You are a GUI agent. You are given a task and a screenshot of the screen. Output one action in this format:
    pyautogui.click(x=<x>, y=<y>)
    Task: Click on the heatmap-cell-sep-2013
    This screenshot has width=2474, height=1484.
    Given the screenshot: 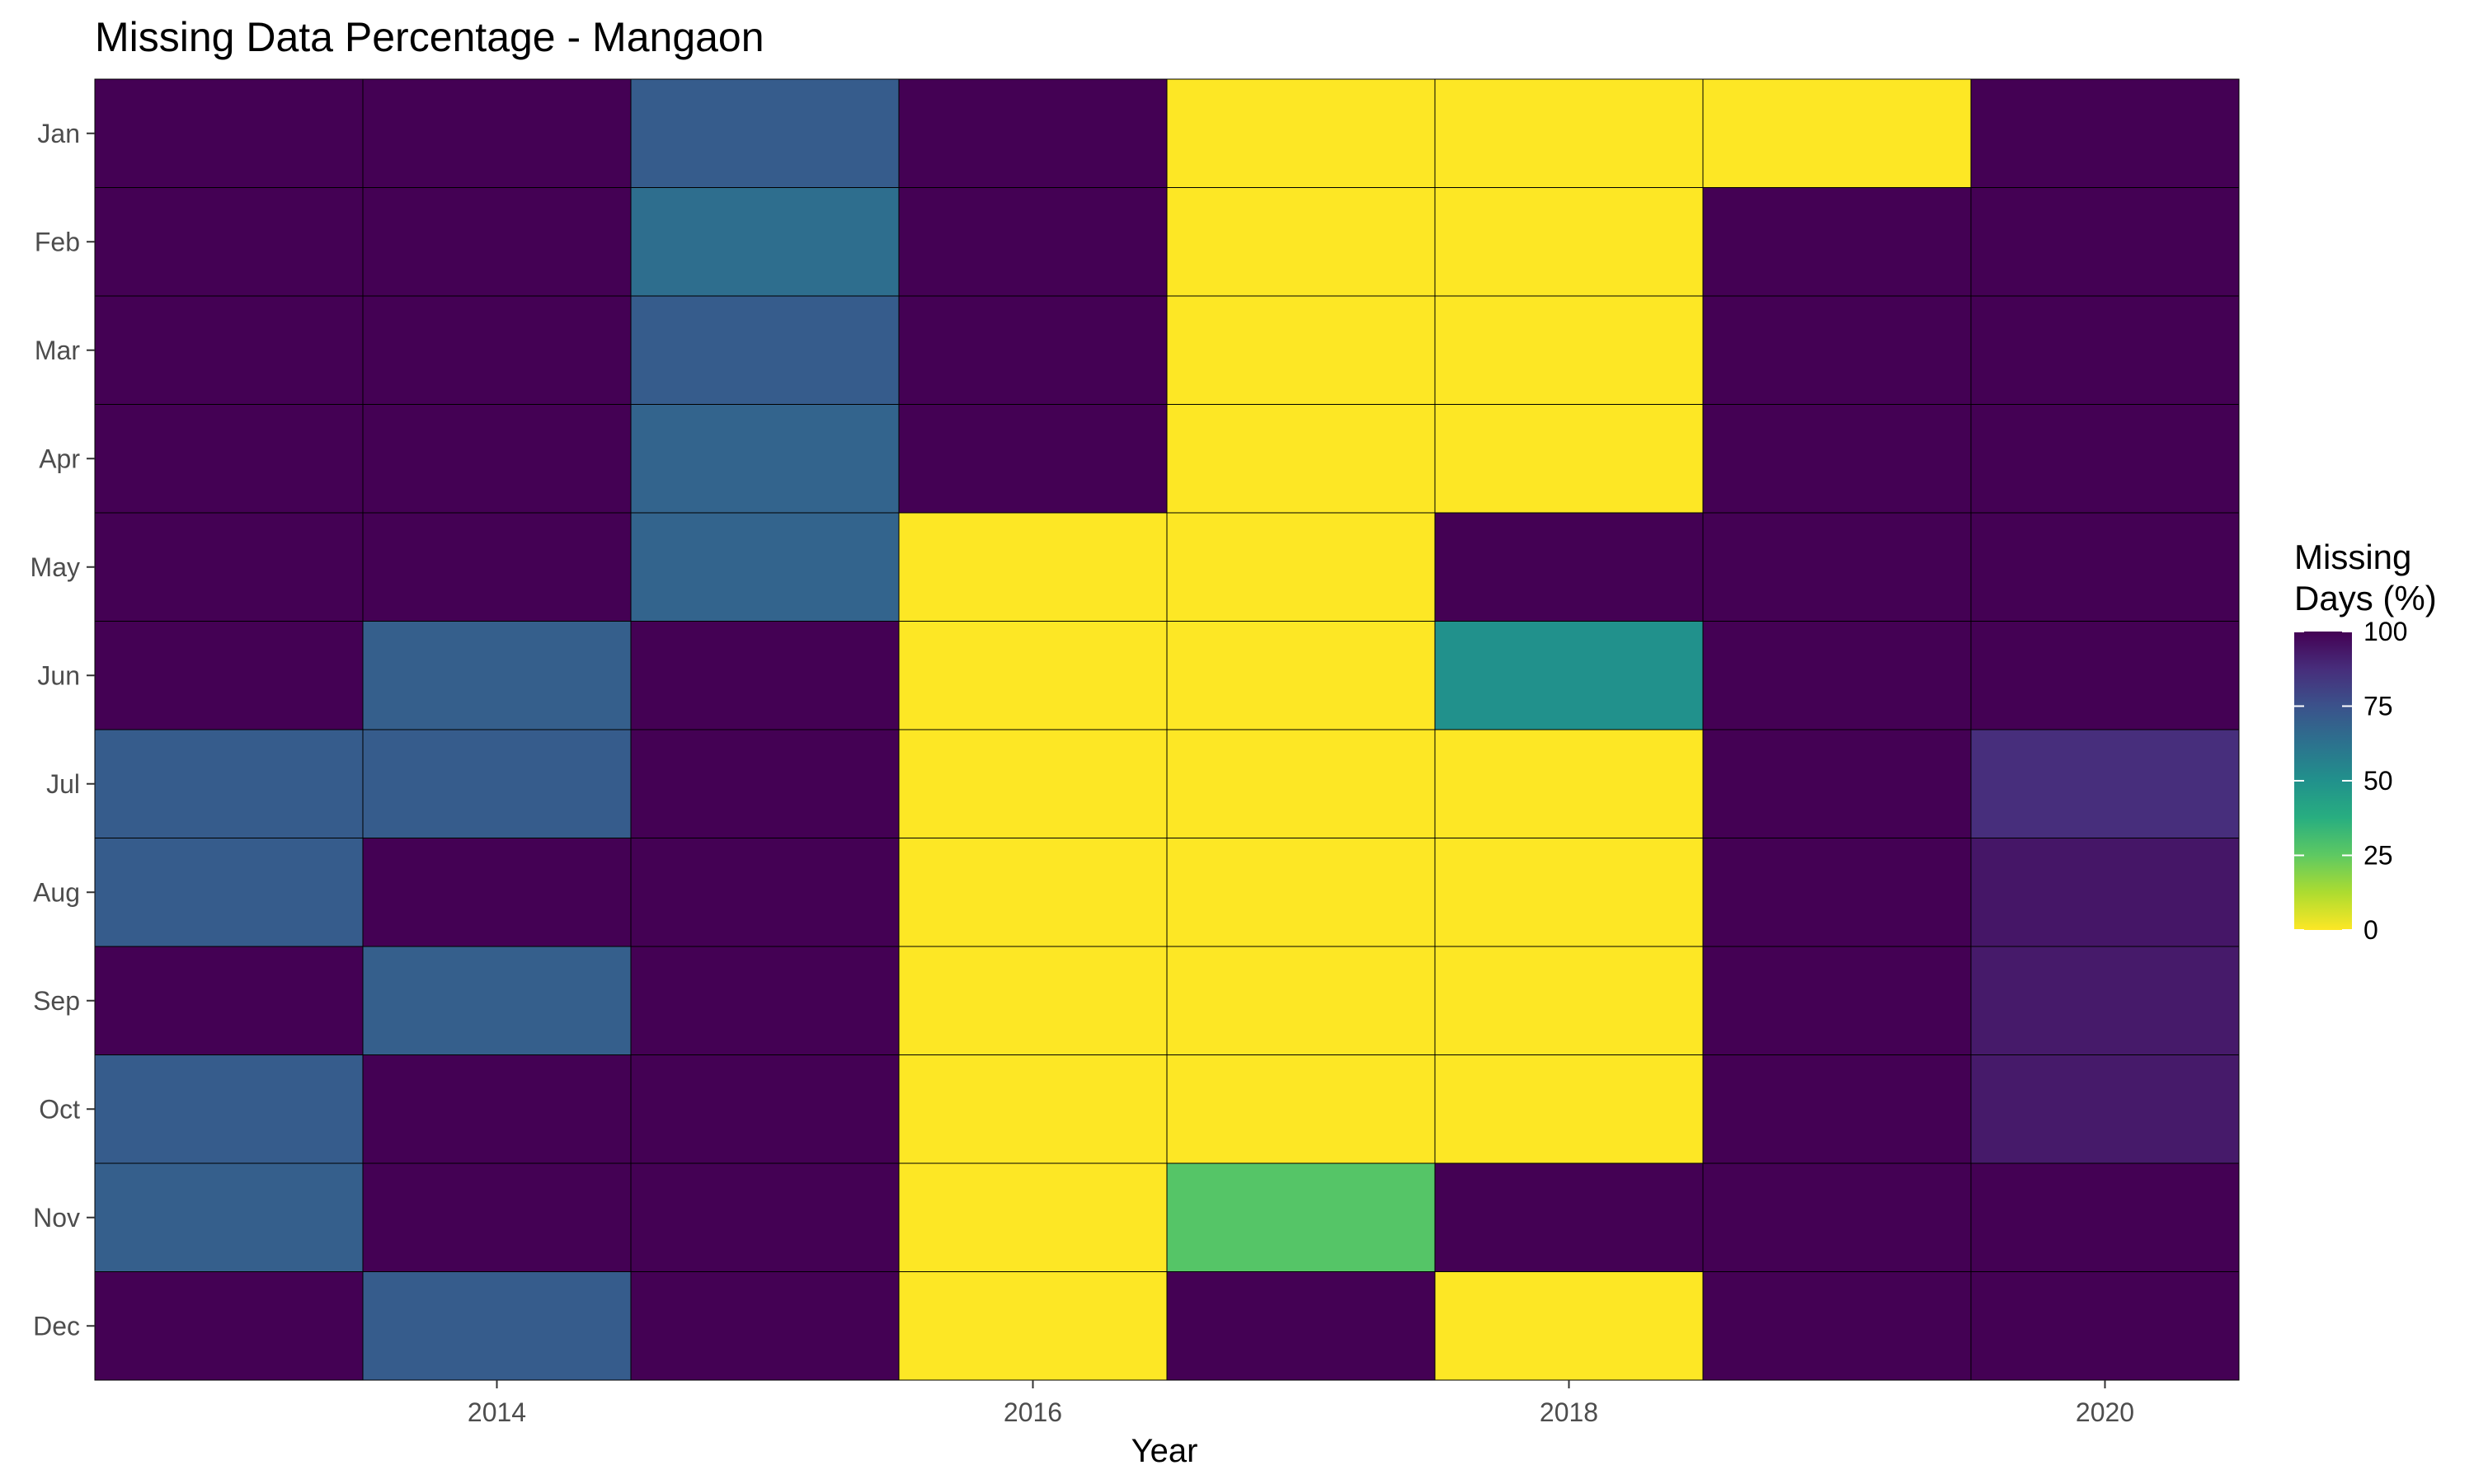 What is the action you would take?
    pyautogui.click(x=229, y=1001)
    